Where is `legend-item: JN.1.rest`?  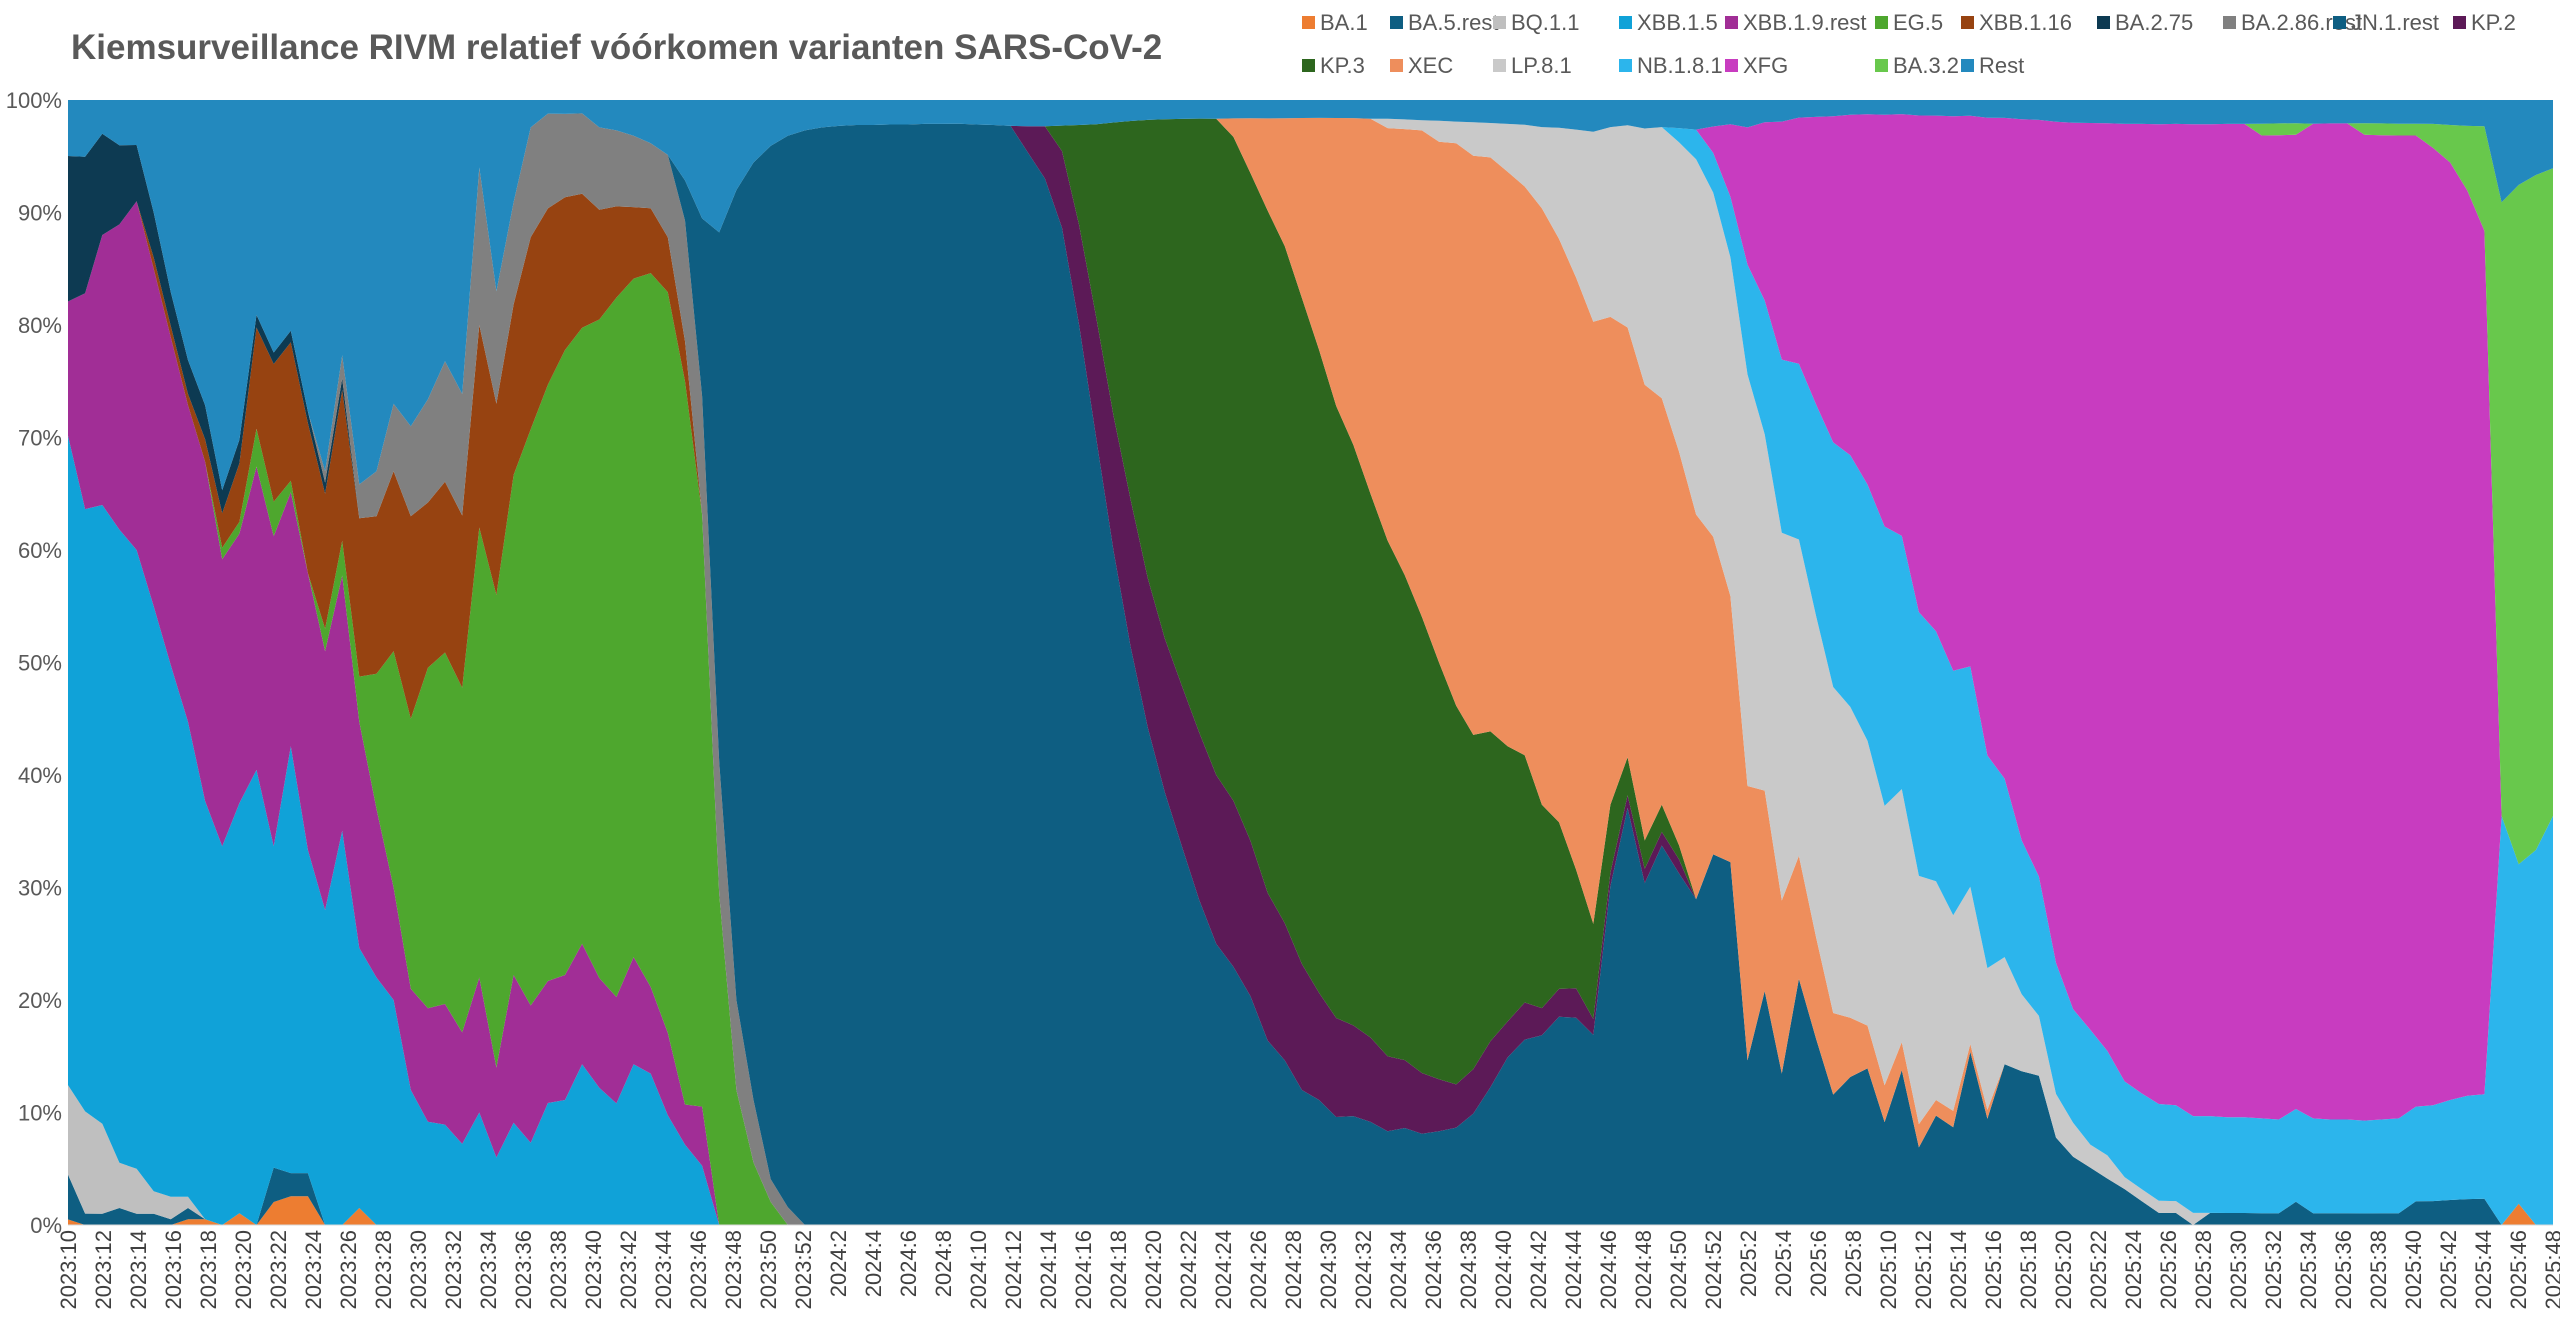 legend-item: JN.1.rest is located at coordinates (2386, 25).